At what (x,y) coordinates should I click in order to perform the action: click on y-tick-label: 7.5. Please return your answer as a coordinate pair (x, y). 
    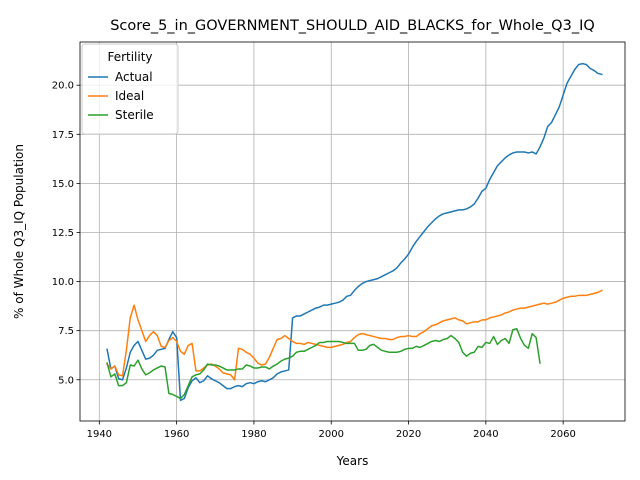
    Looking at the image, I should click on (66, 331).